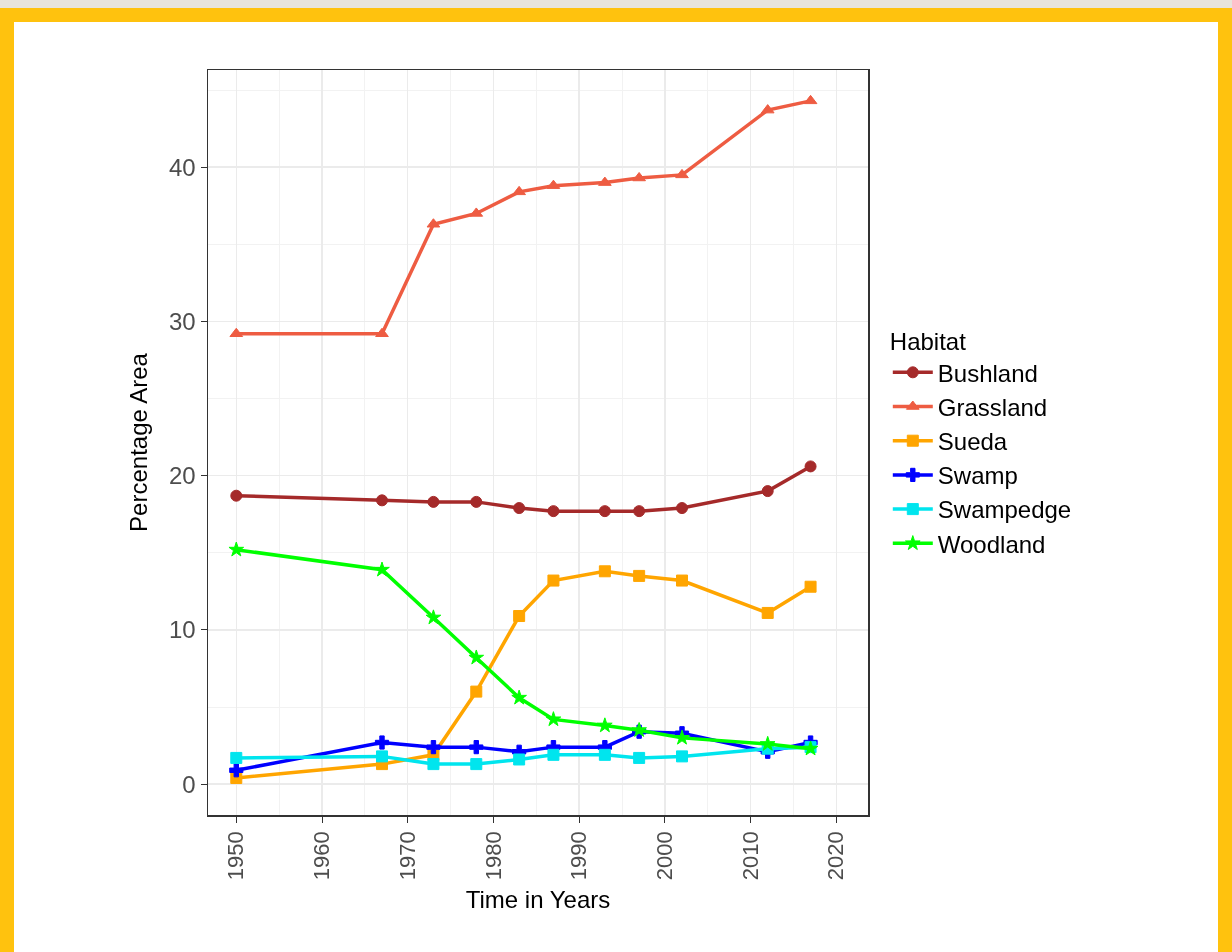 This screenshot has height=952, width=1232. What do you see at coordinates (493, 856) in the screenshot?
I see `x-tick-label: 1980` at bounding box center [493, 856].